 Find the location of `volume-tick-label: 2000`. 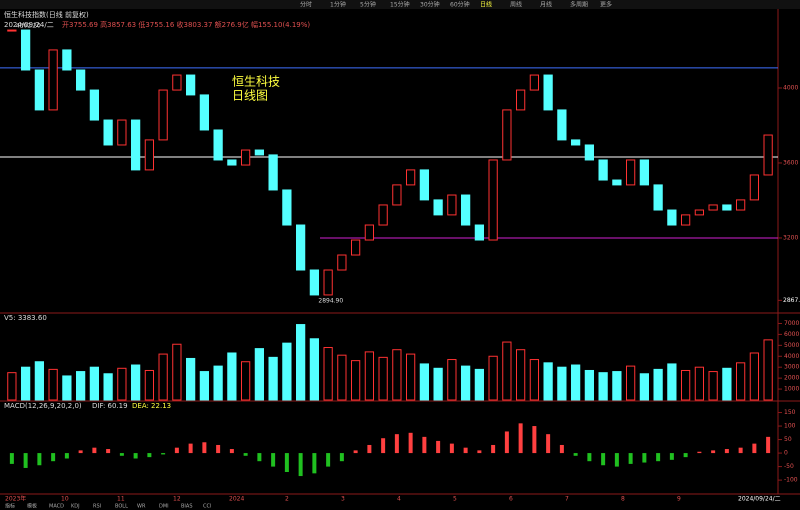

volume-tick-label: 2000 is located at coordinates (791, 378).